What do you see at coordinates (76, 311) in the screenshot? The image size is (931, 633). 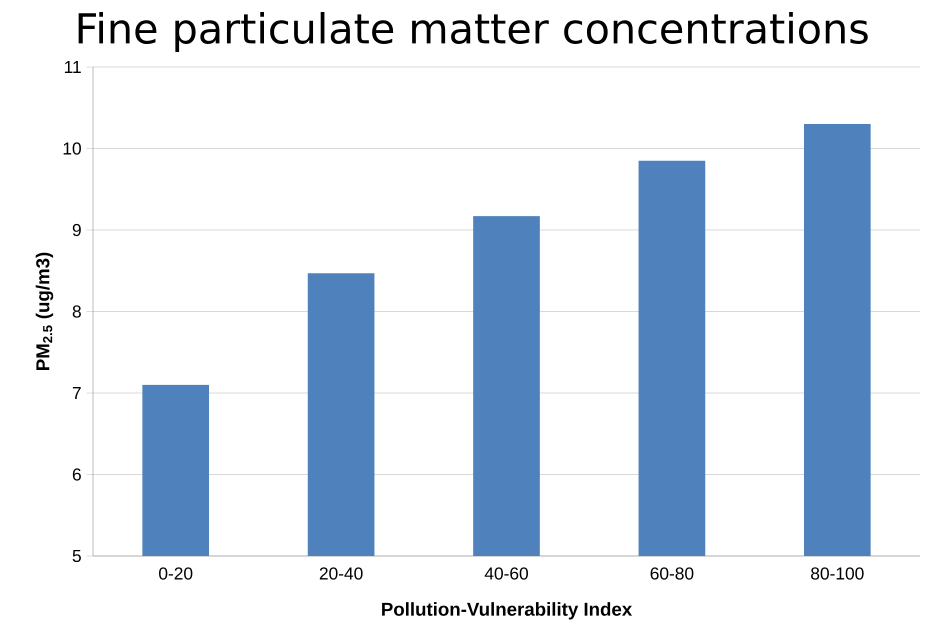 I see `y-tick-label: 8` at bounding box center [76, 311].